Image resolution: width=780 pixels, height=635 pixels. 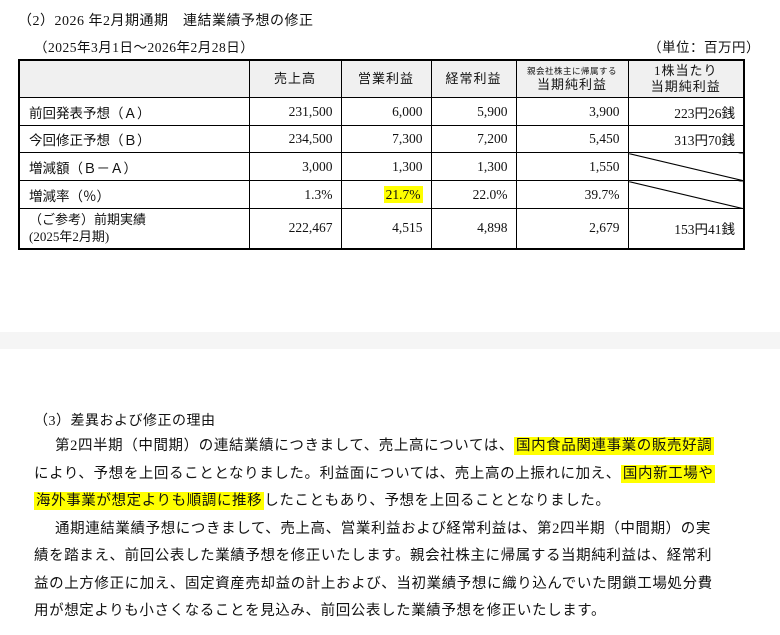 I want to click on value-cell-sales: 1.3%, so click(x=295, y=194).